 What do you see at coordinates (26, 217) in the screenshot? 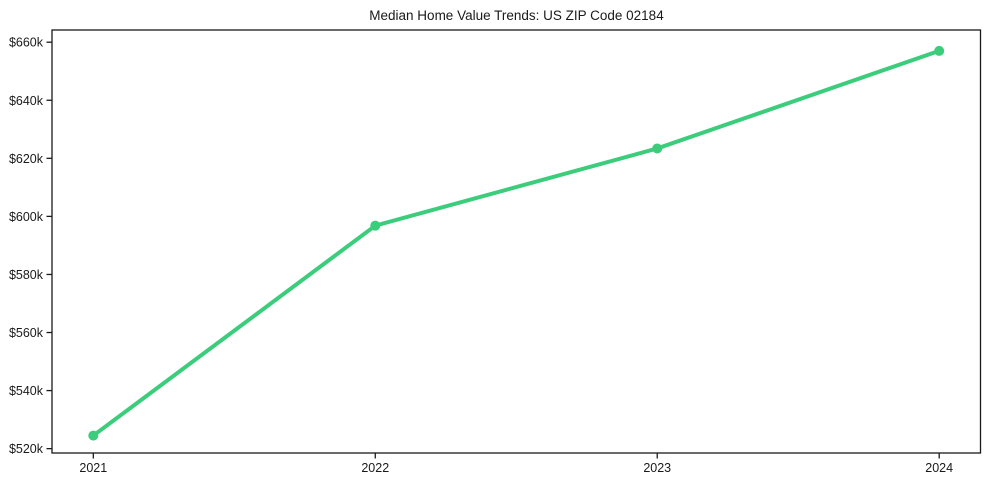
I see `y-tick-label: $600k` at bounding box center [26, 217].